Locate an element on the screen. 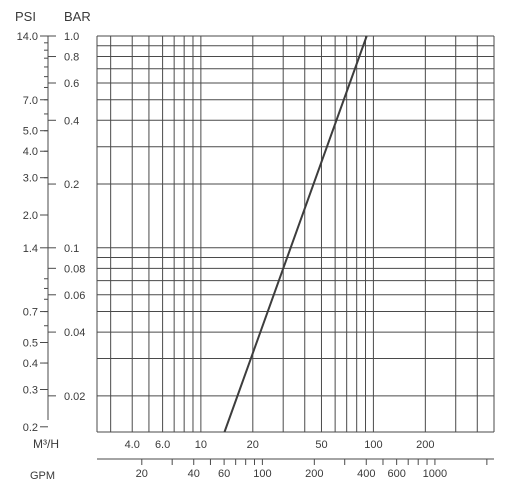  psi-tick-label: 2.0 is located at coordinates (30, 216).